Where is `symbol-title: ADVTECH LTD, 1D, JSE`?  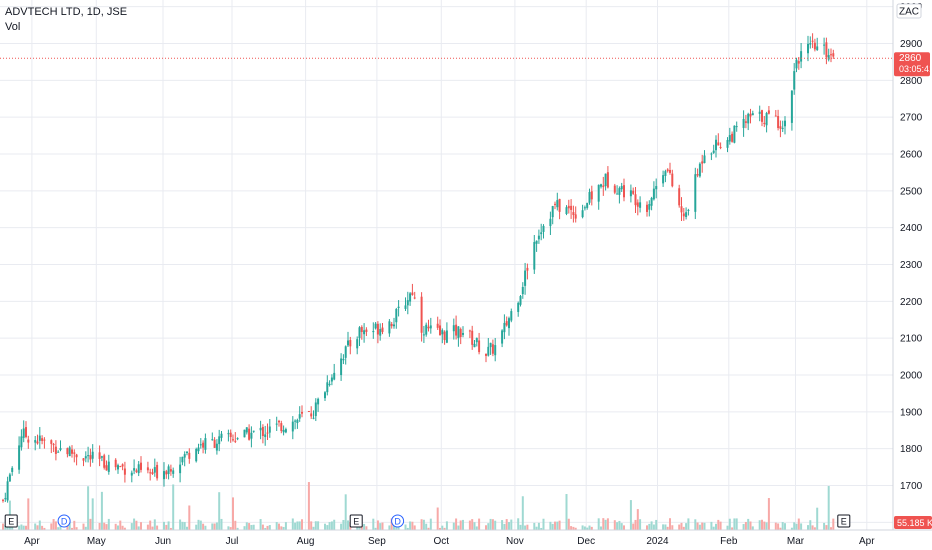 symbol-title: ADVTECH LTD, 1D, JSE is located at coordinates (66, 12).